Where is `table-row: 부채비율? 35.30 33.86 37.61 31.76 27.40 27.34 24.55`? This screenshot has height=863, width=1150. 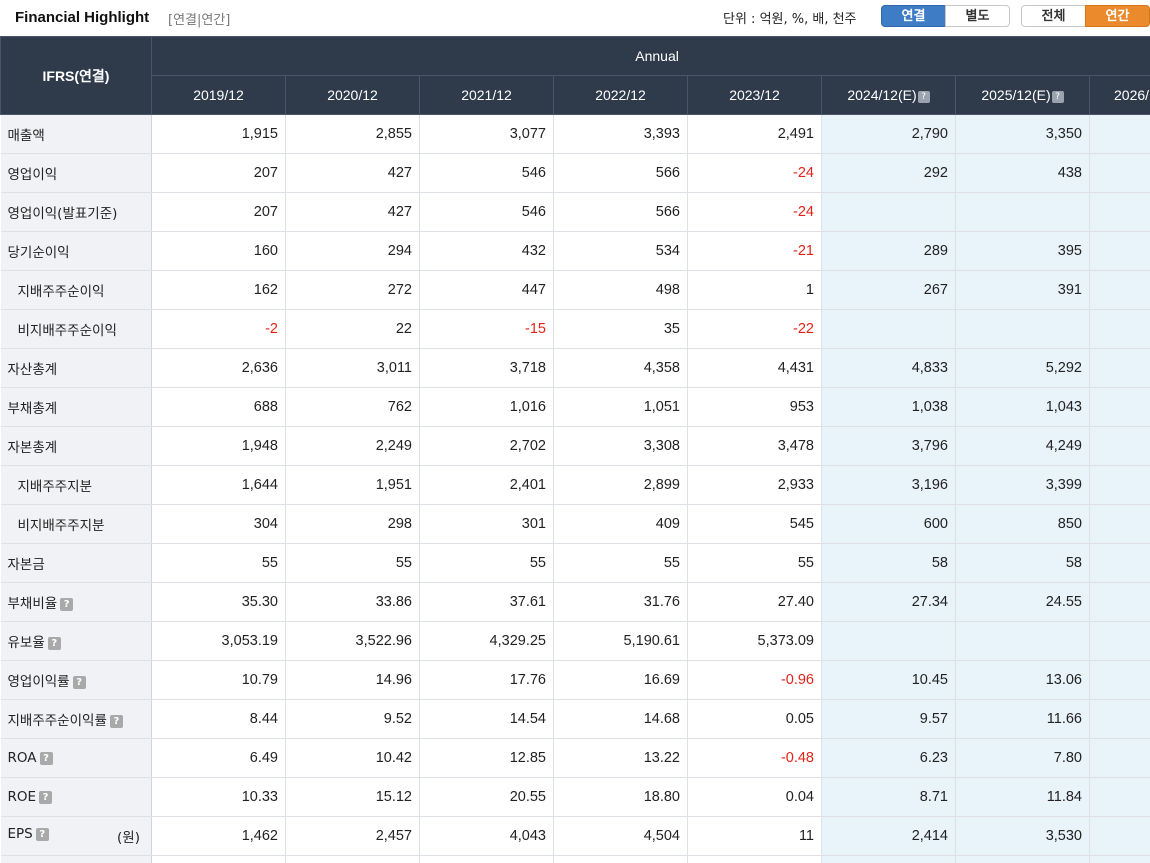 table-row: 부채비율? 35.30 33.86 37.61 31.76 27.40 27.34 24.55 is located at coordinates (575, 602).